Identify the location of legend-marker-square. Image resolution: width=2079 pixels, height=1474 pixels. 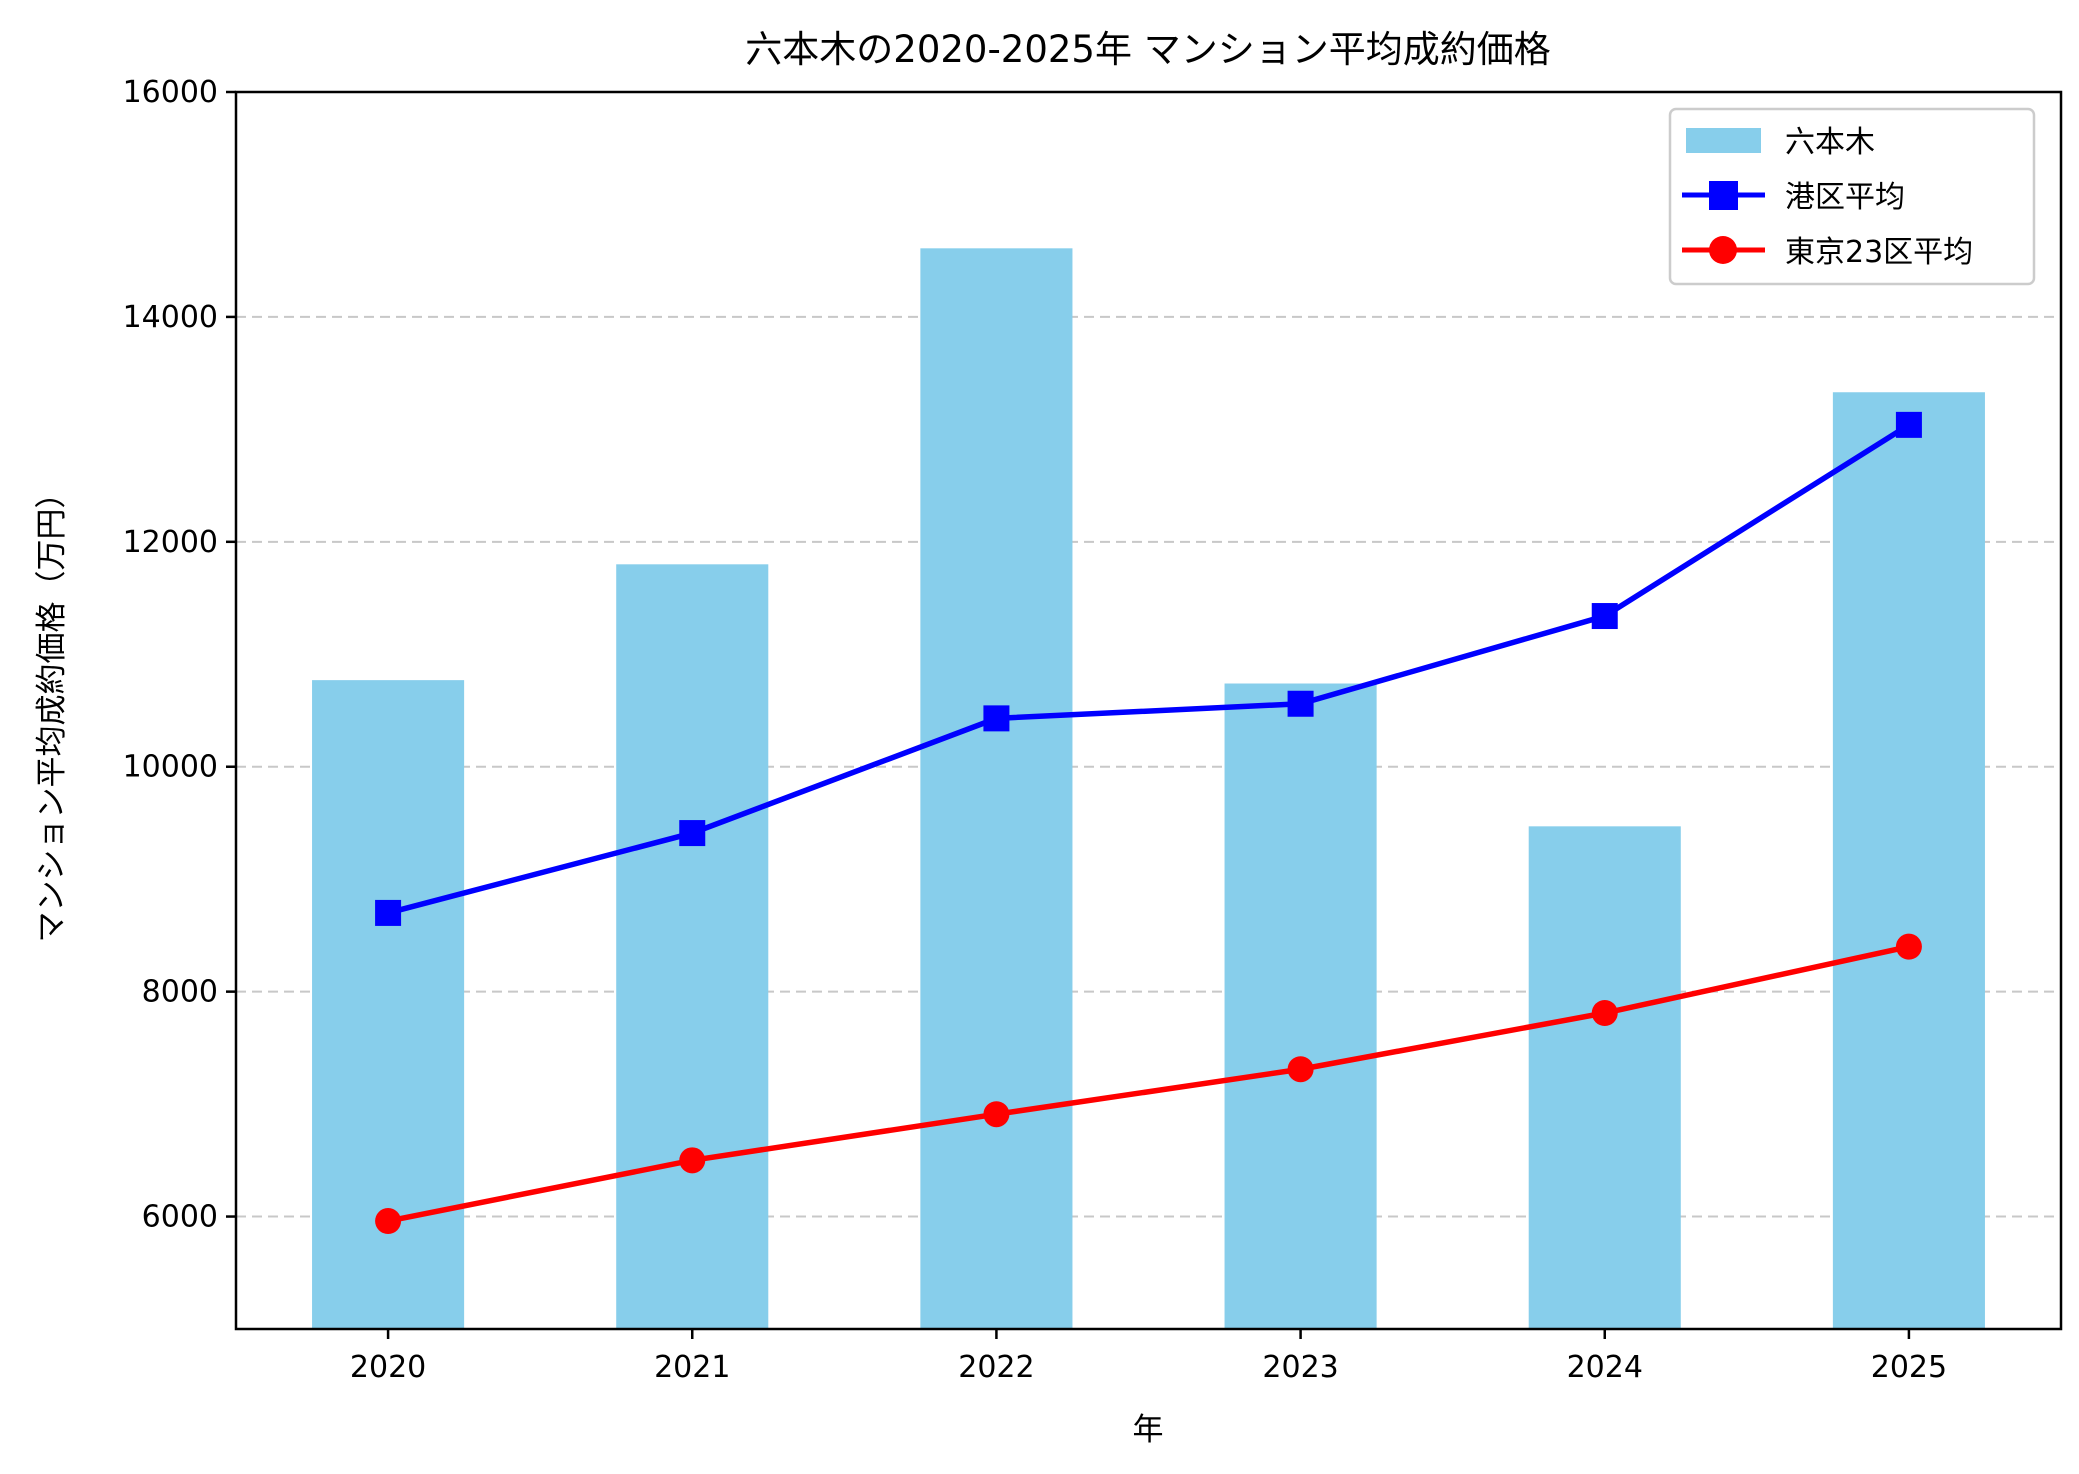
(1723, 195).